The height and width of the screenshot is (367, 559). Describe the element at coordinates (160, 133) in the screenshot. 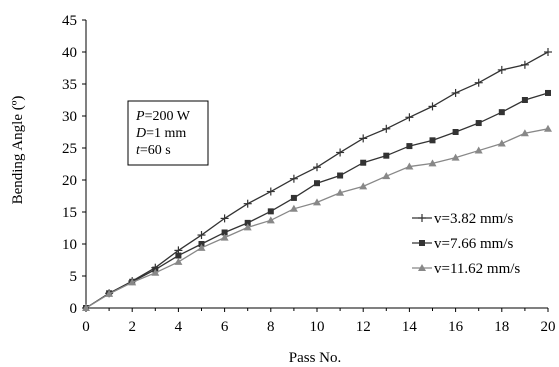

I see `parameter-line: D=1 mm` at that location.